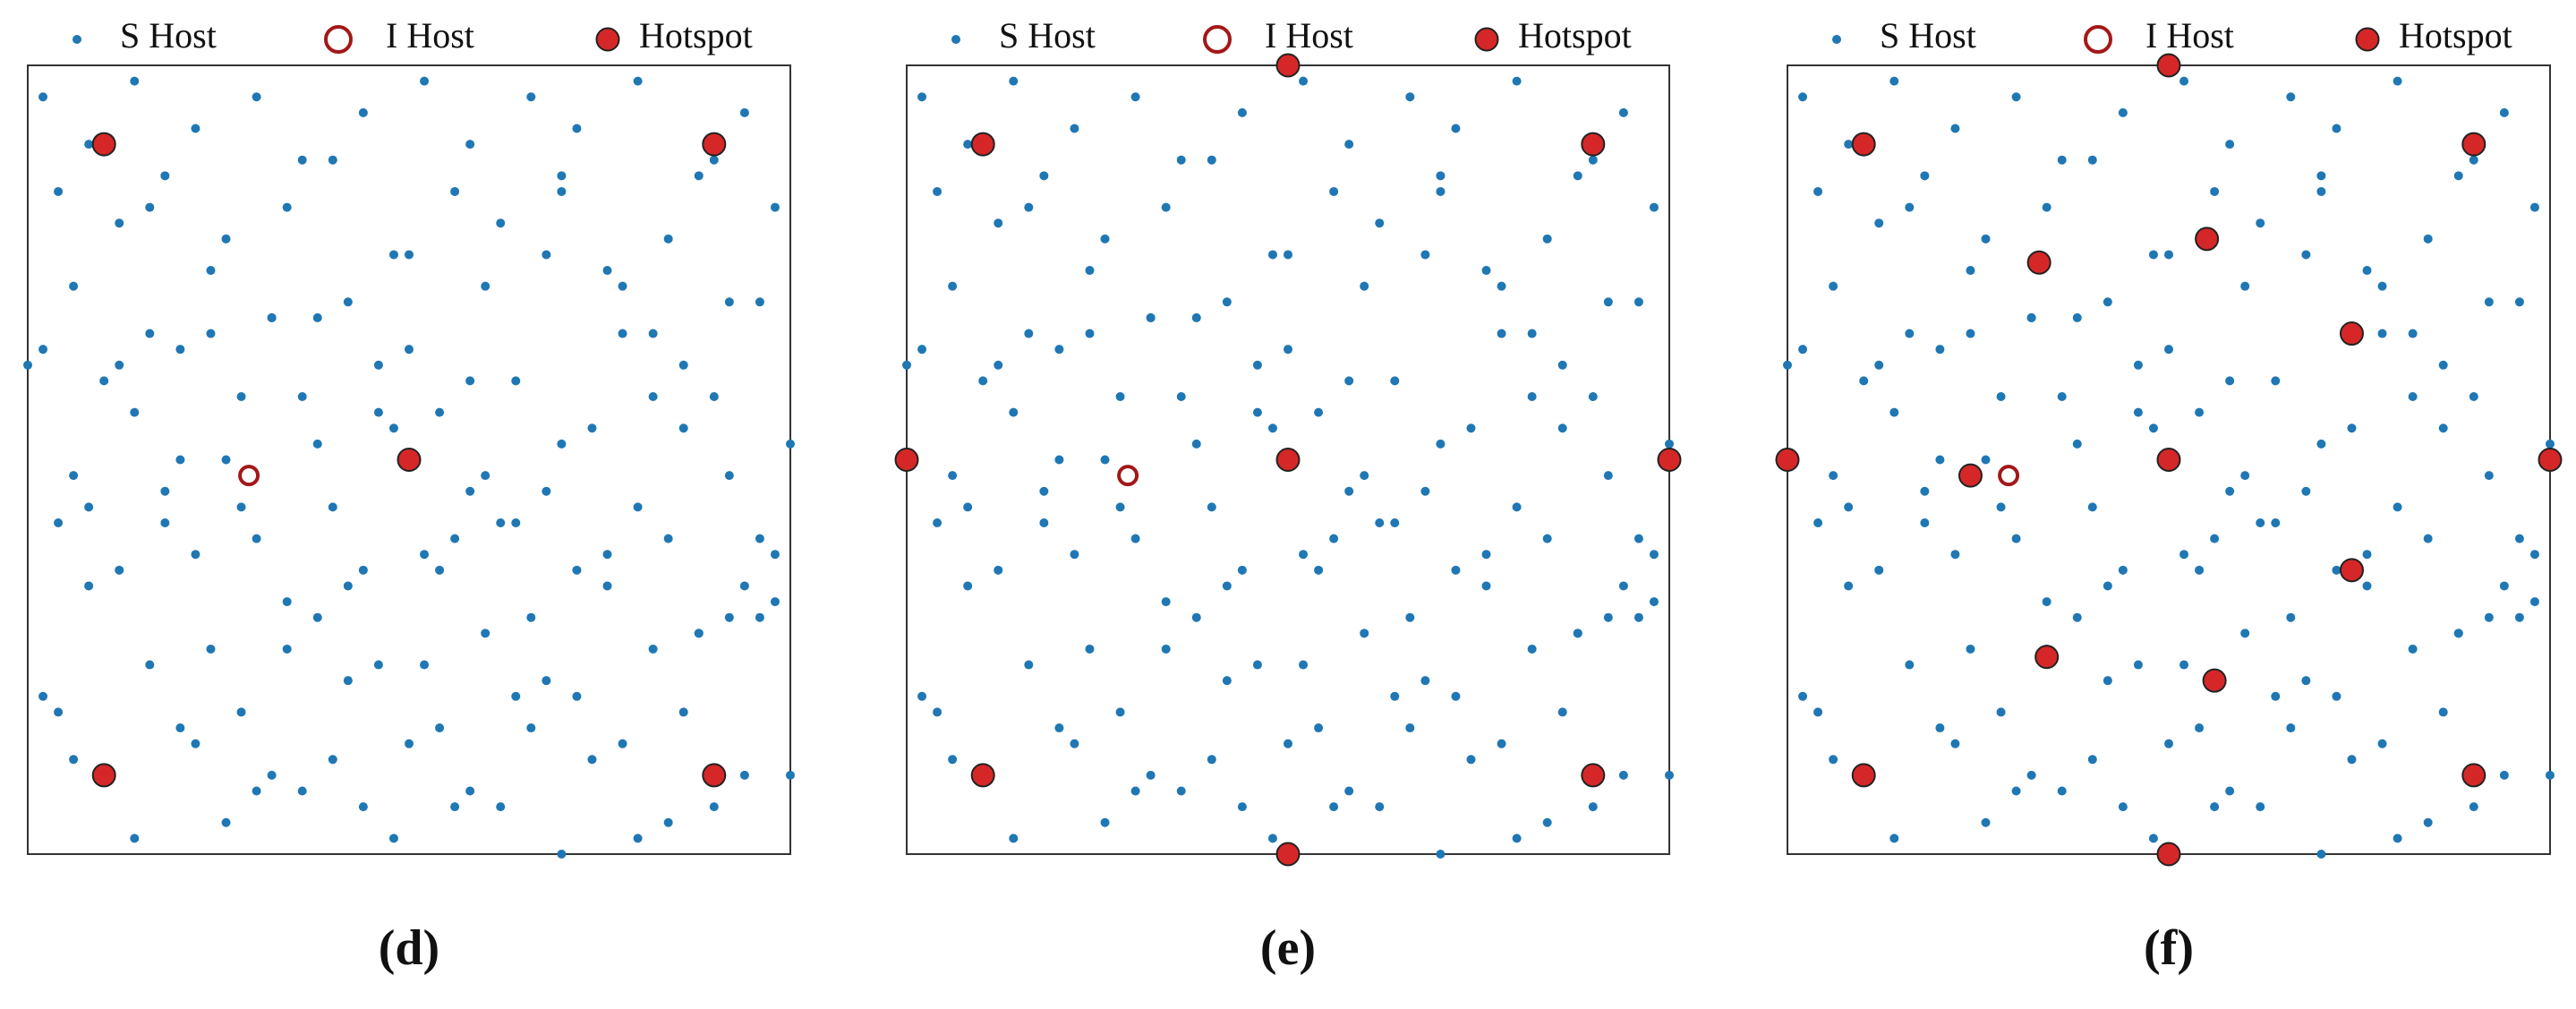 Image resolution: width=2576 pixels, height=1009 pixels. I want to click on panel-caption: (e), so click(1288, 948).